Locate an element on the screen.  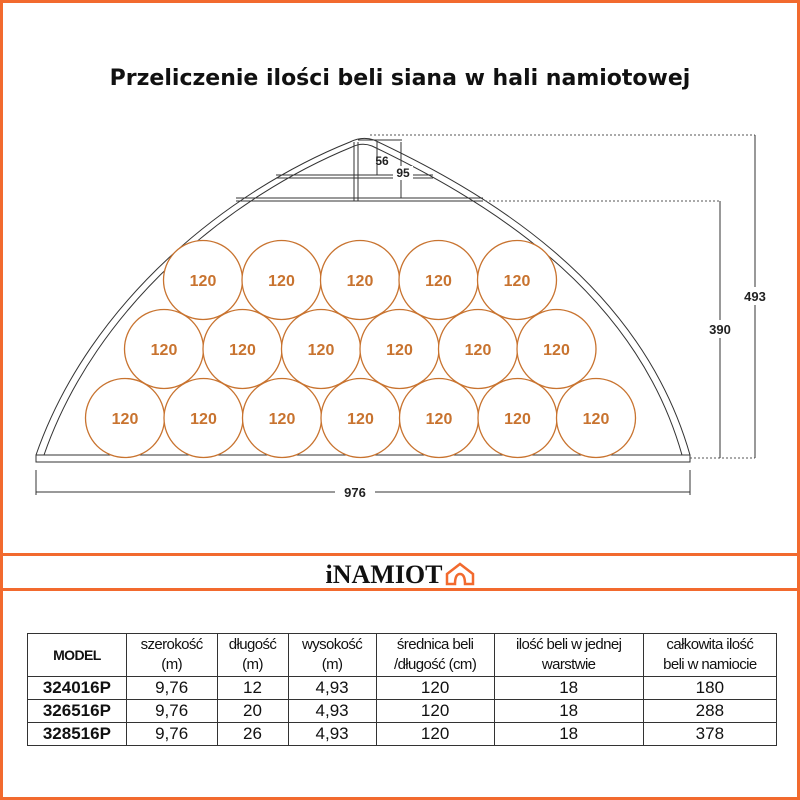
dim-truss-large: 95 is located at coordinates (403, 173).